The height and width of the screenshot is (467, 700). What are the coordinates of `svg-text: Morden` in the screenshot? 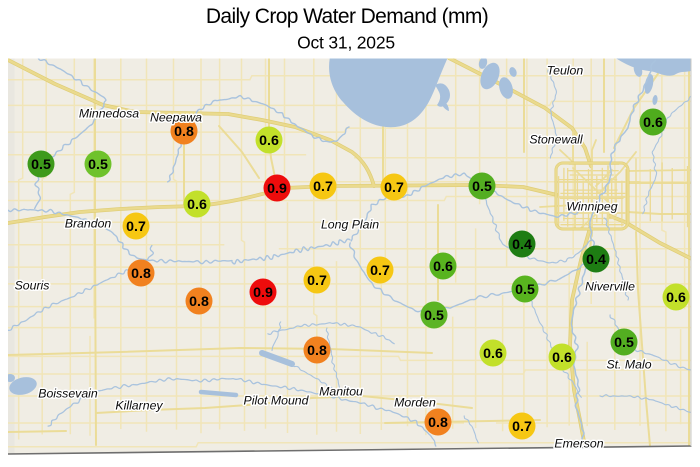 It's located at (415, 403).